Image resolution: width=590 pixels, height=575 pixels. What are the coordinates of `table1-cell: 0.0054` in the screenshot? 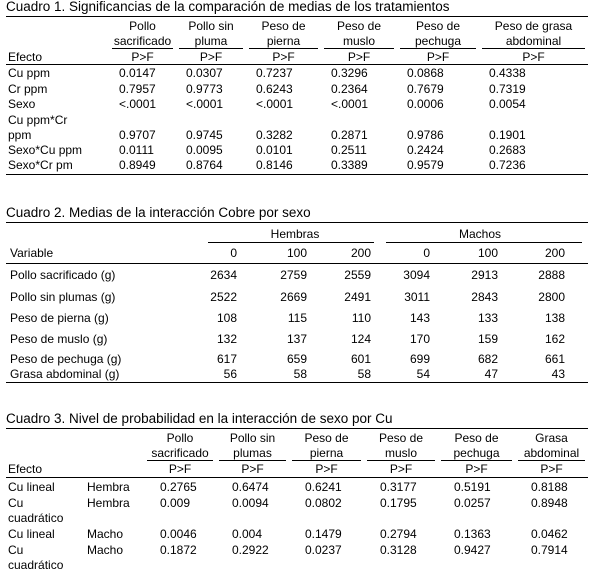 It's located at (507, 104).